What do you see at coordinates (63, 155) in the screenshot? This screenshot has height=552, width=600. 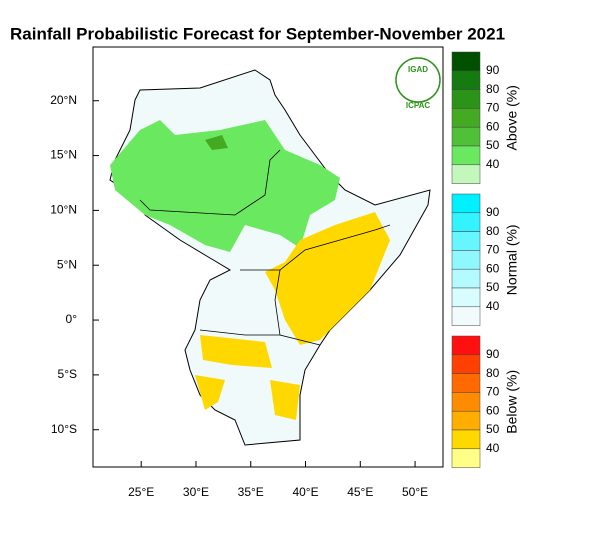 I see `y-tick-label: 15°N` at bounding box center [63, 155].